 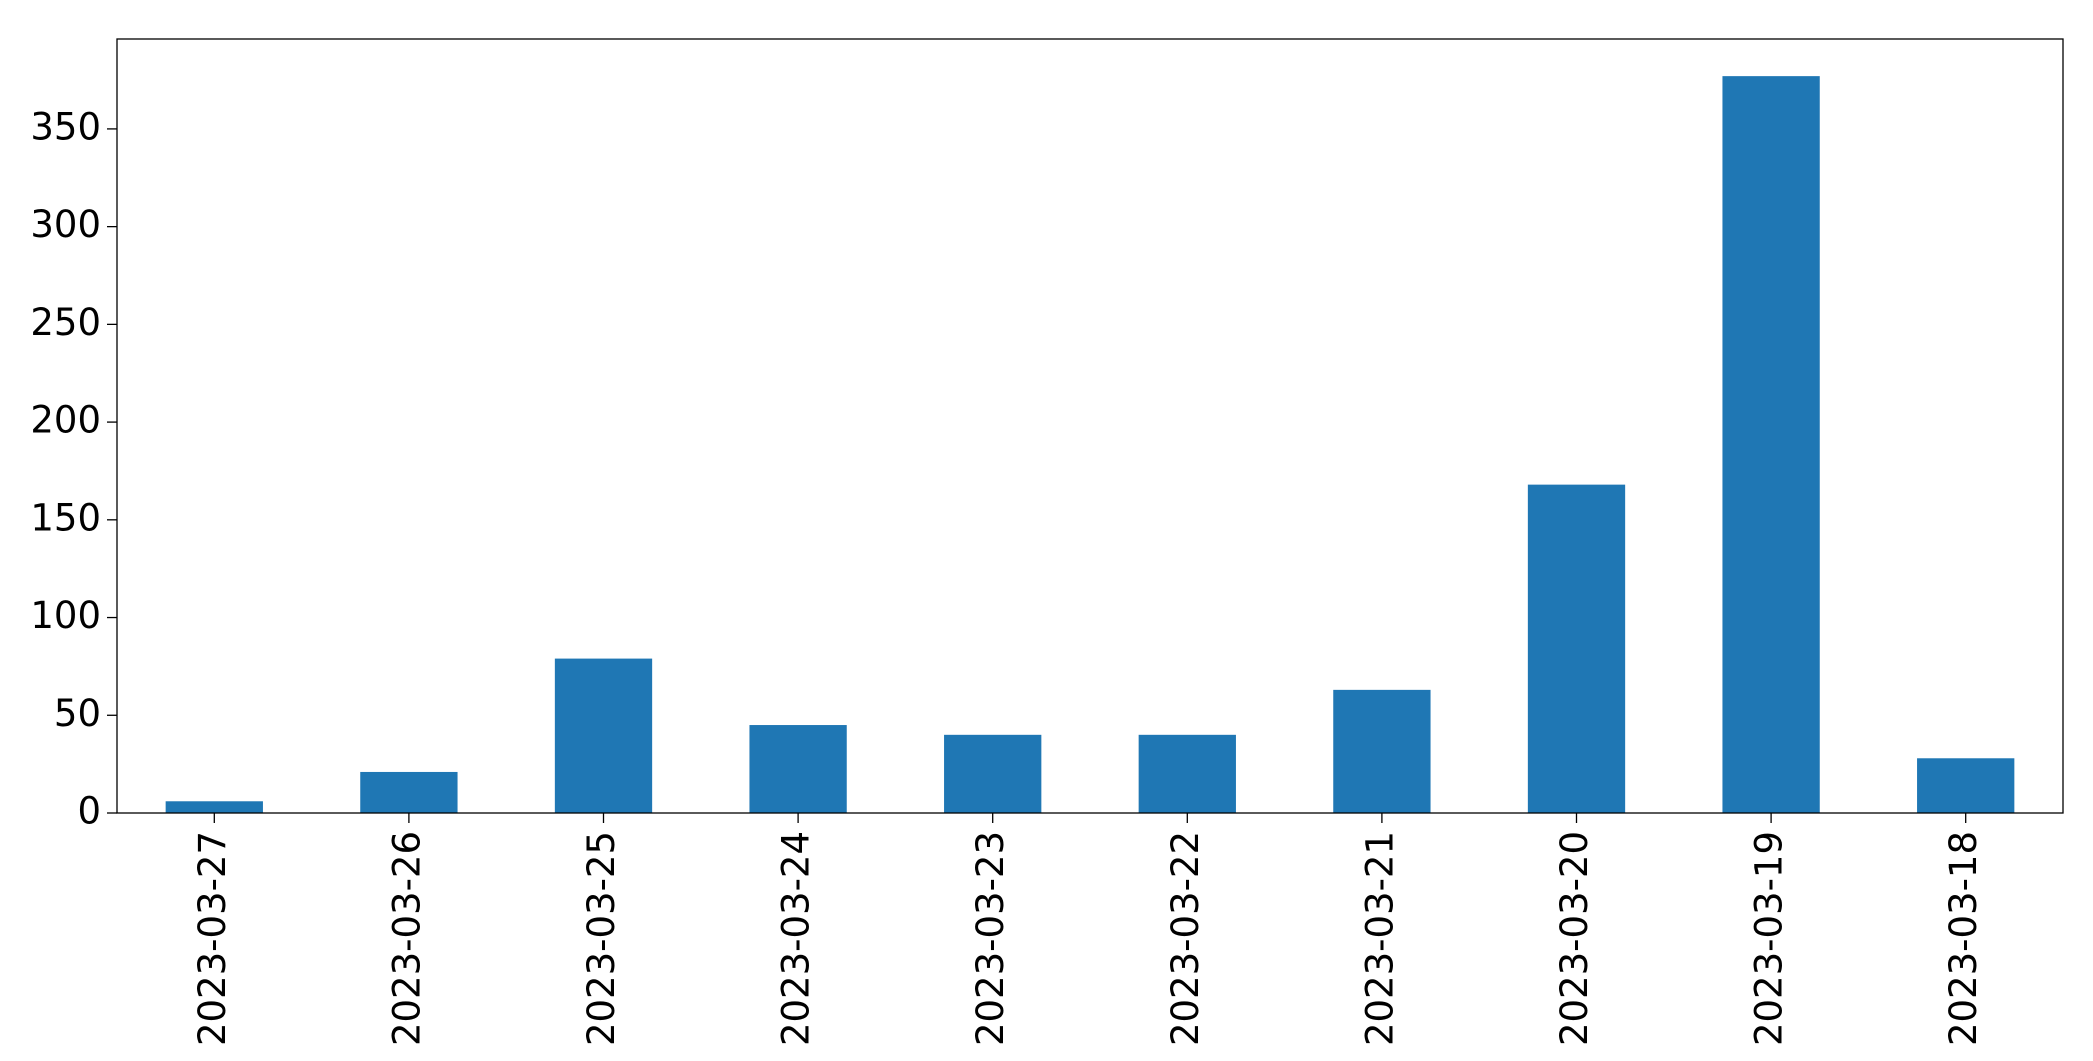 What do you see at coordinates (65, 126) in the screenshot?
I see `y-tick-label: 350` at bounding box center [65, 126].